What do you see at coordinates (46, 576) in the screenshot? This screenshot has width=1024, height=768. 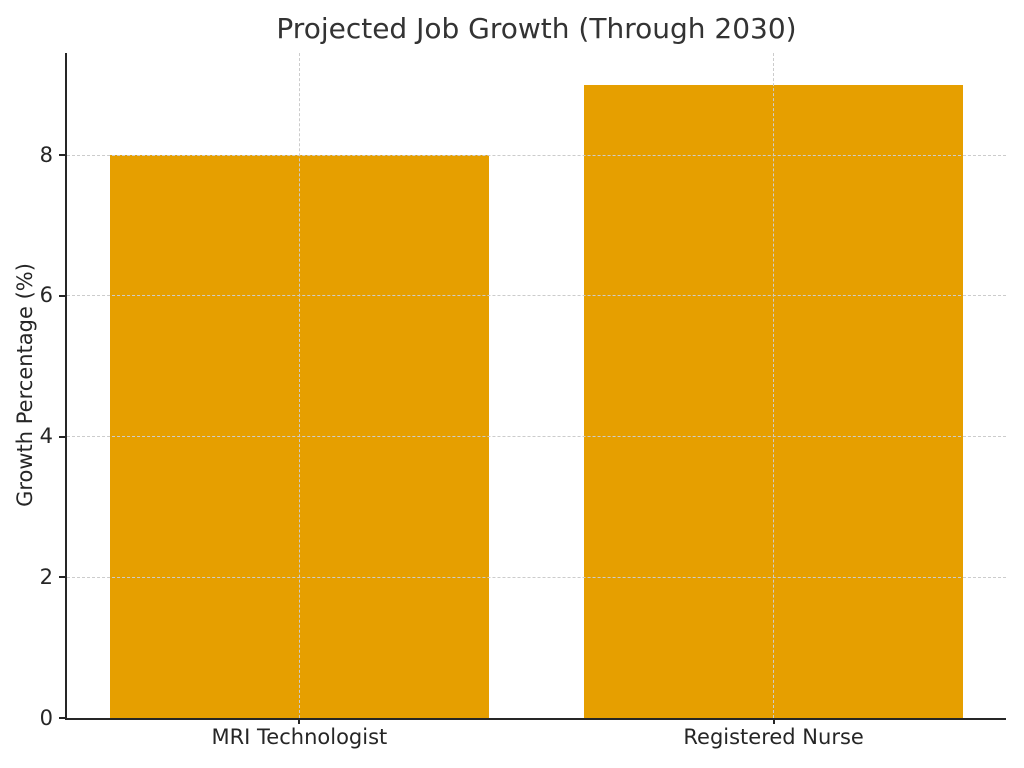 I see `y-tick-label: 2` at bounding box center [46, 576].